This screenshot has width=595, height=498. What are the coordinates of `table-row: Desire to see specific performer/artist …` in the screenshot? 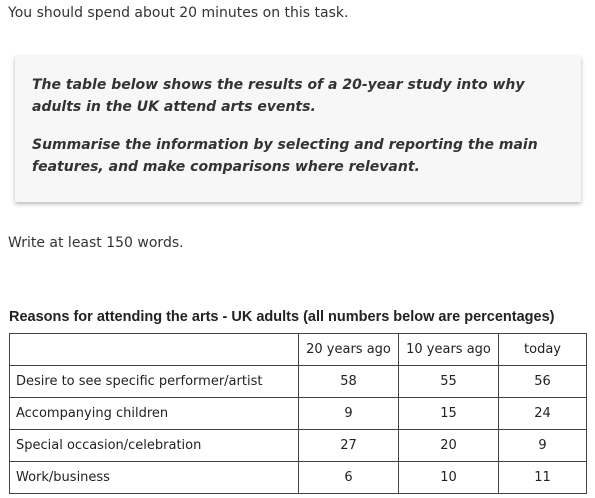 It's located at (298, 381).